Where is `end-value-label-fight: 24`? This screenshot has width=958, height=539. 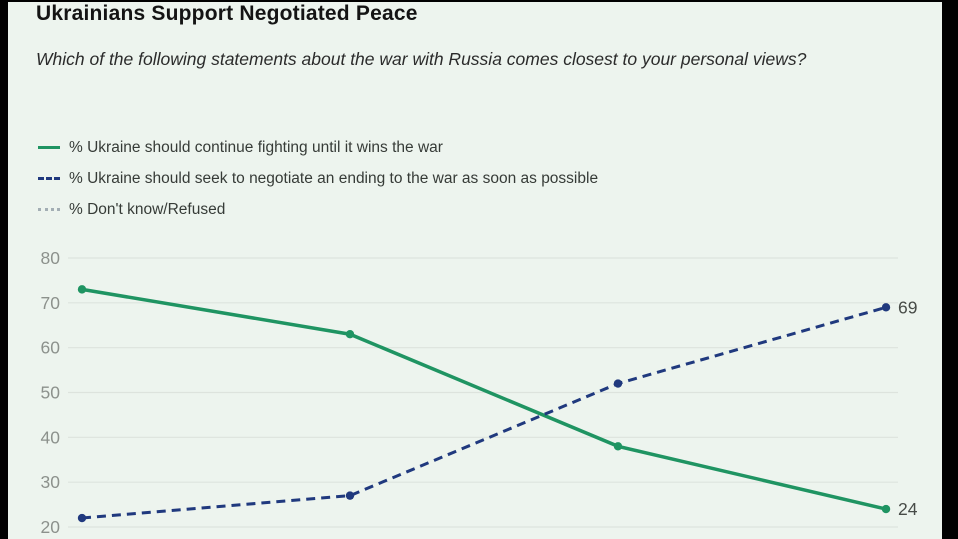 end-value-label-fight: 24 is located at coordinates (908, 509).